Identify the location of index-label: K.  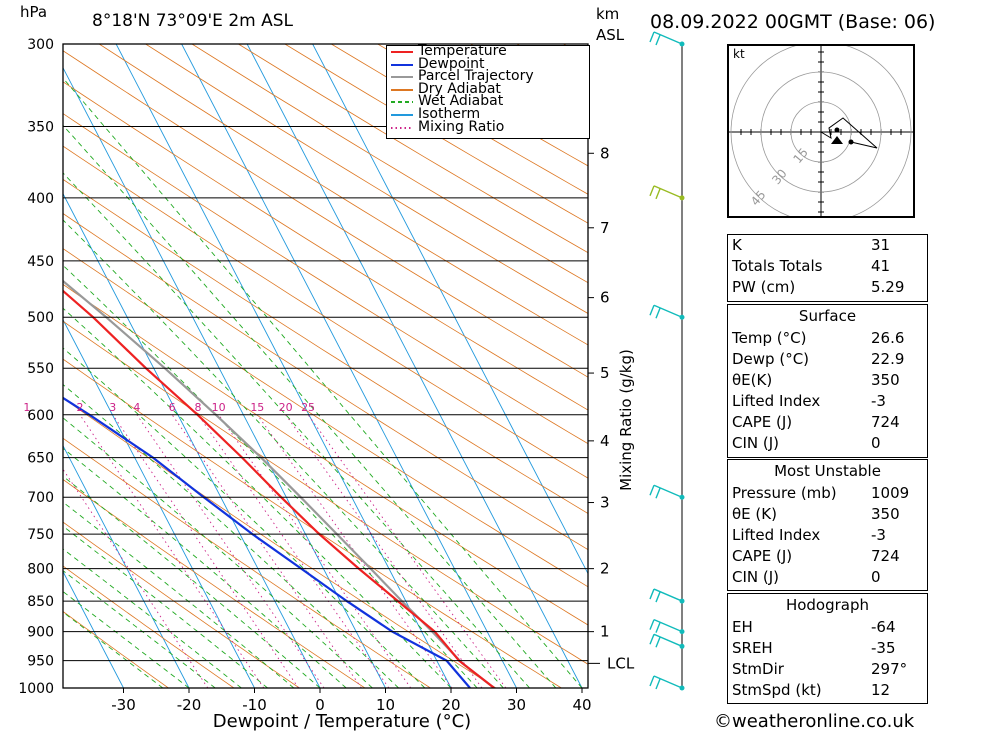
(737, 245).